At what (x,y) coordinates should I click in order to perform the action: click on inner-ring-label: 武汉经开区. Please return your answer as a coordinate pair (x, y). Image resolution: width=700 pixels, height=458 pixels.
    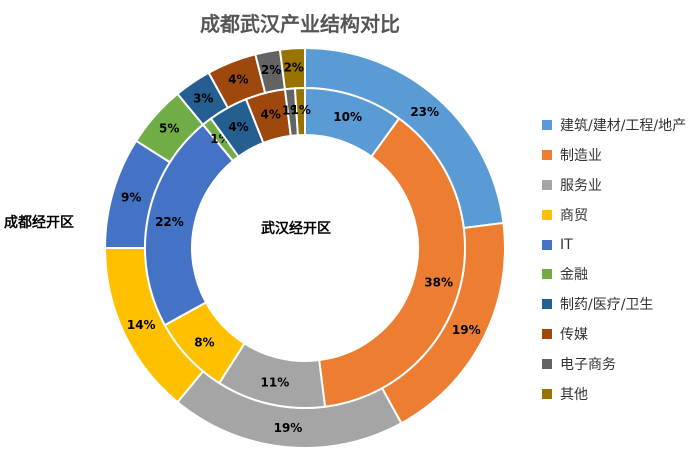
    Looking at the image, I should click on (296, 229).